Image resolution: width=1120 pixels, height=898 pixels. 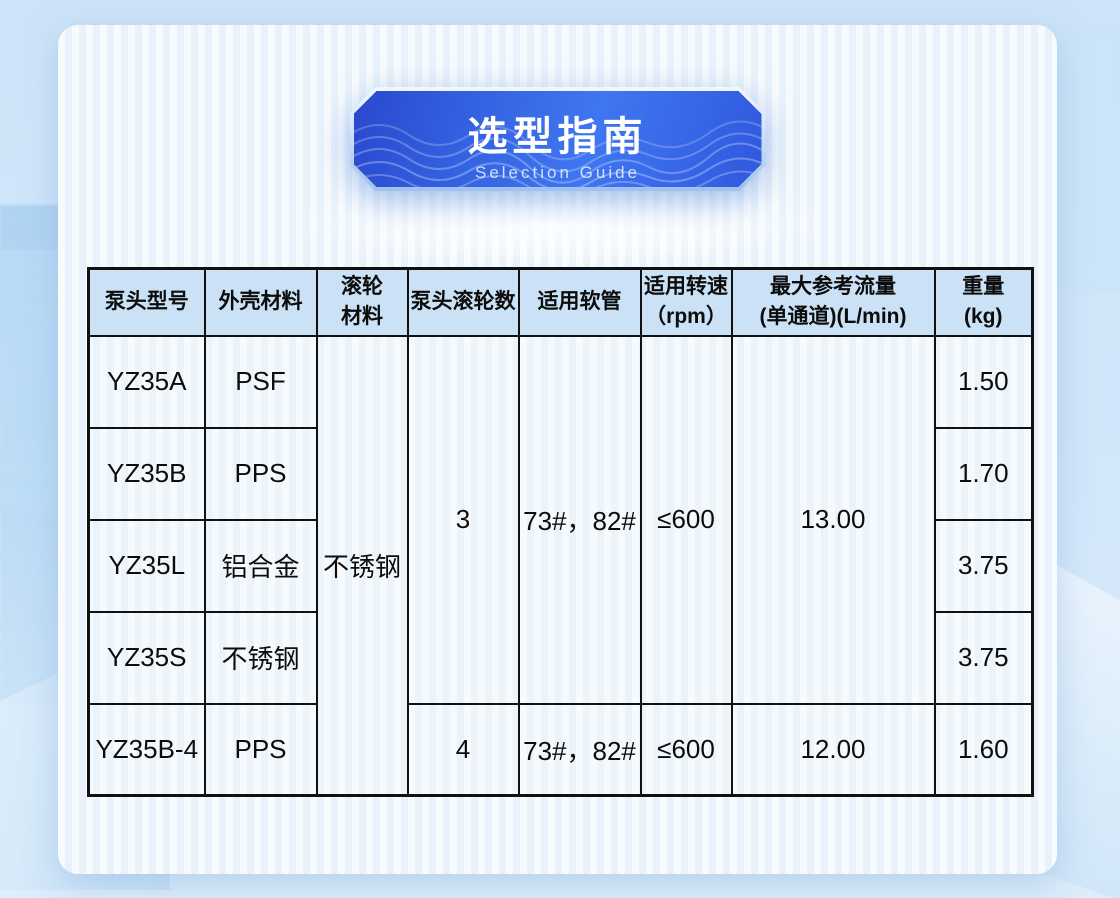 What do you see at coordinates (983, 317) in the screenshot?
I see `header-label: (kg)` at bounding box center [983, 317].